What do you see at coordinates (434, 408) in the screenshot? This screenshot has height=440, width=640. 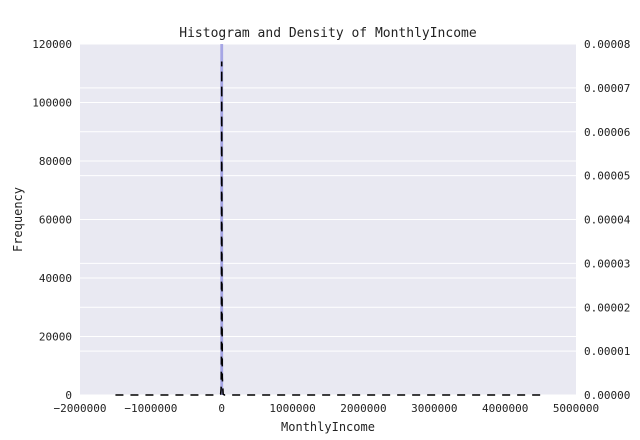 I see `x-tick-label: 3000000` at bounding box center [434, 408].